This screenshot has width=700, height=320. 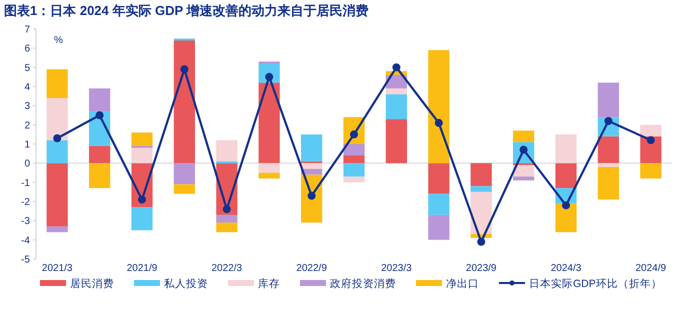 What do you see at coordinates (25, 202) in the screenshot?
I see `y-tick-label: -2` at bounding box center [25, 202].